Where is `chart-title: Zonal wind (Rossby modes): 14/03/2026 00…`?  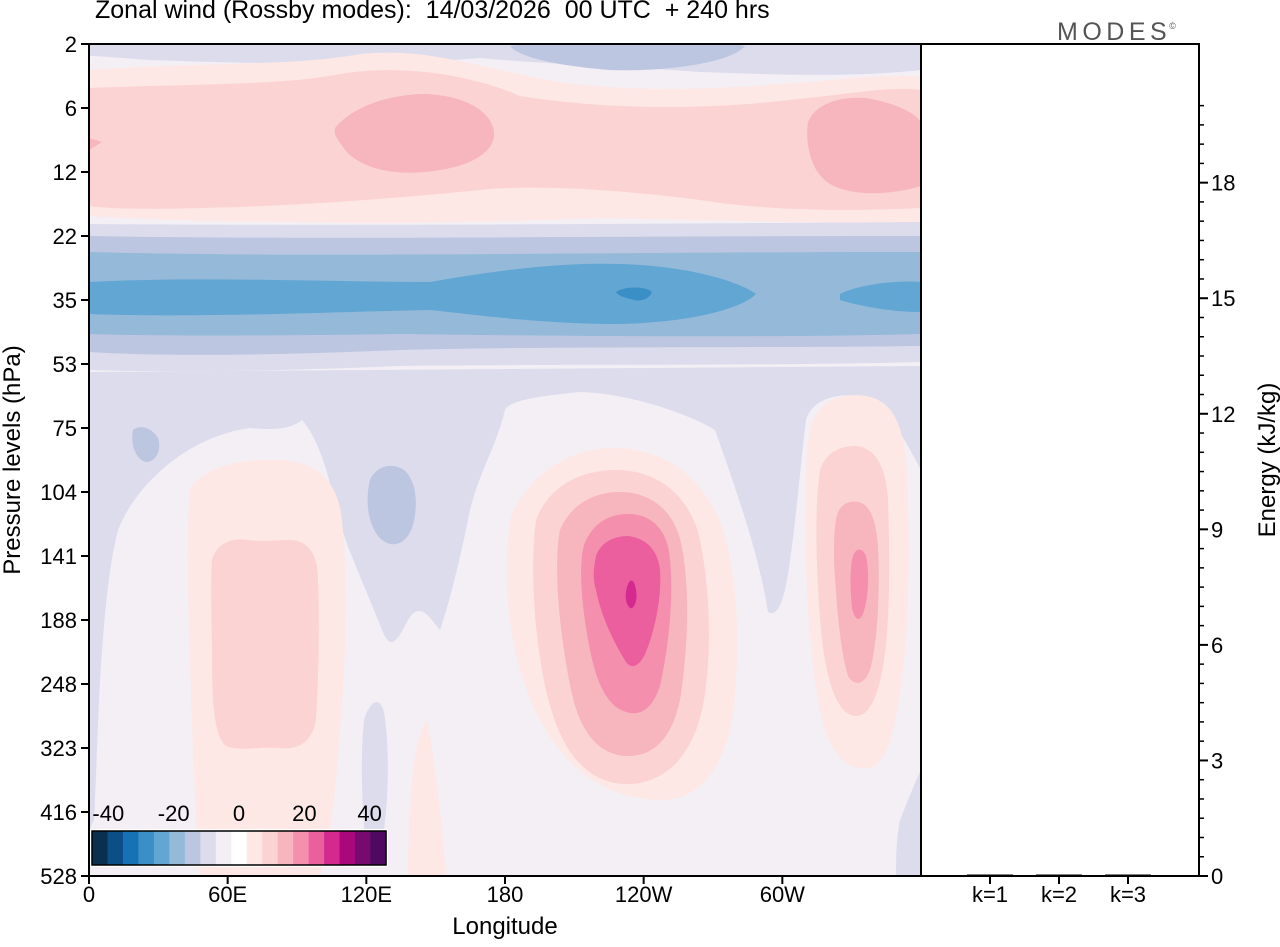 chart-title: Zonal wind (Rossby modes): 14/03/2026 00… is located at coordinates (432, 12).